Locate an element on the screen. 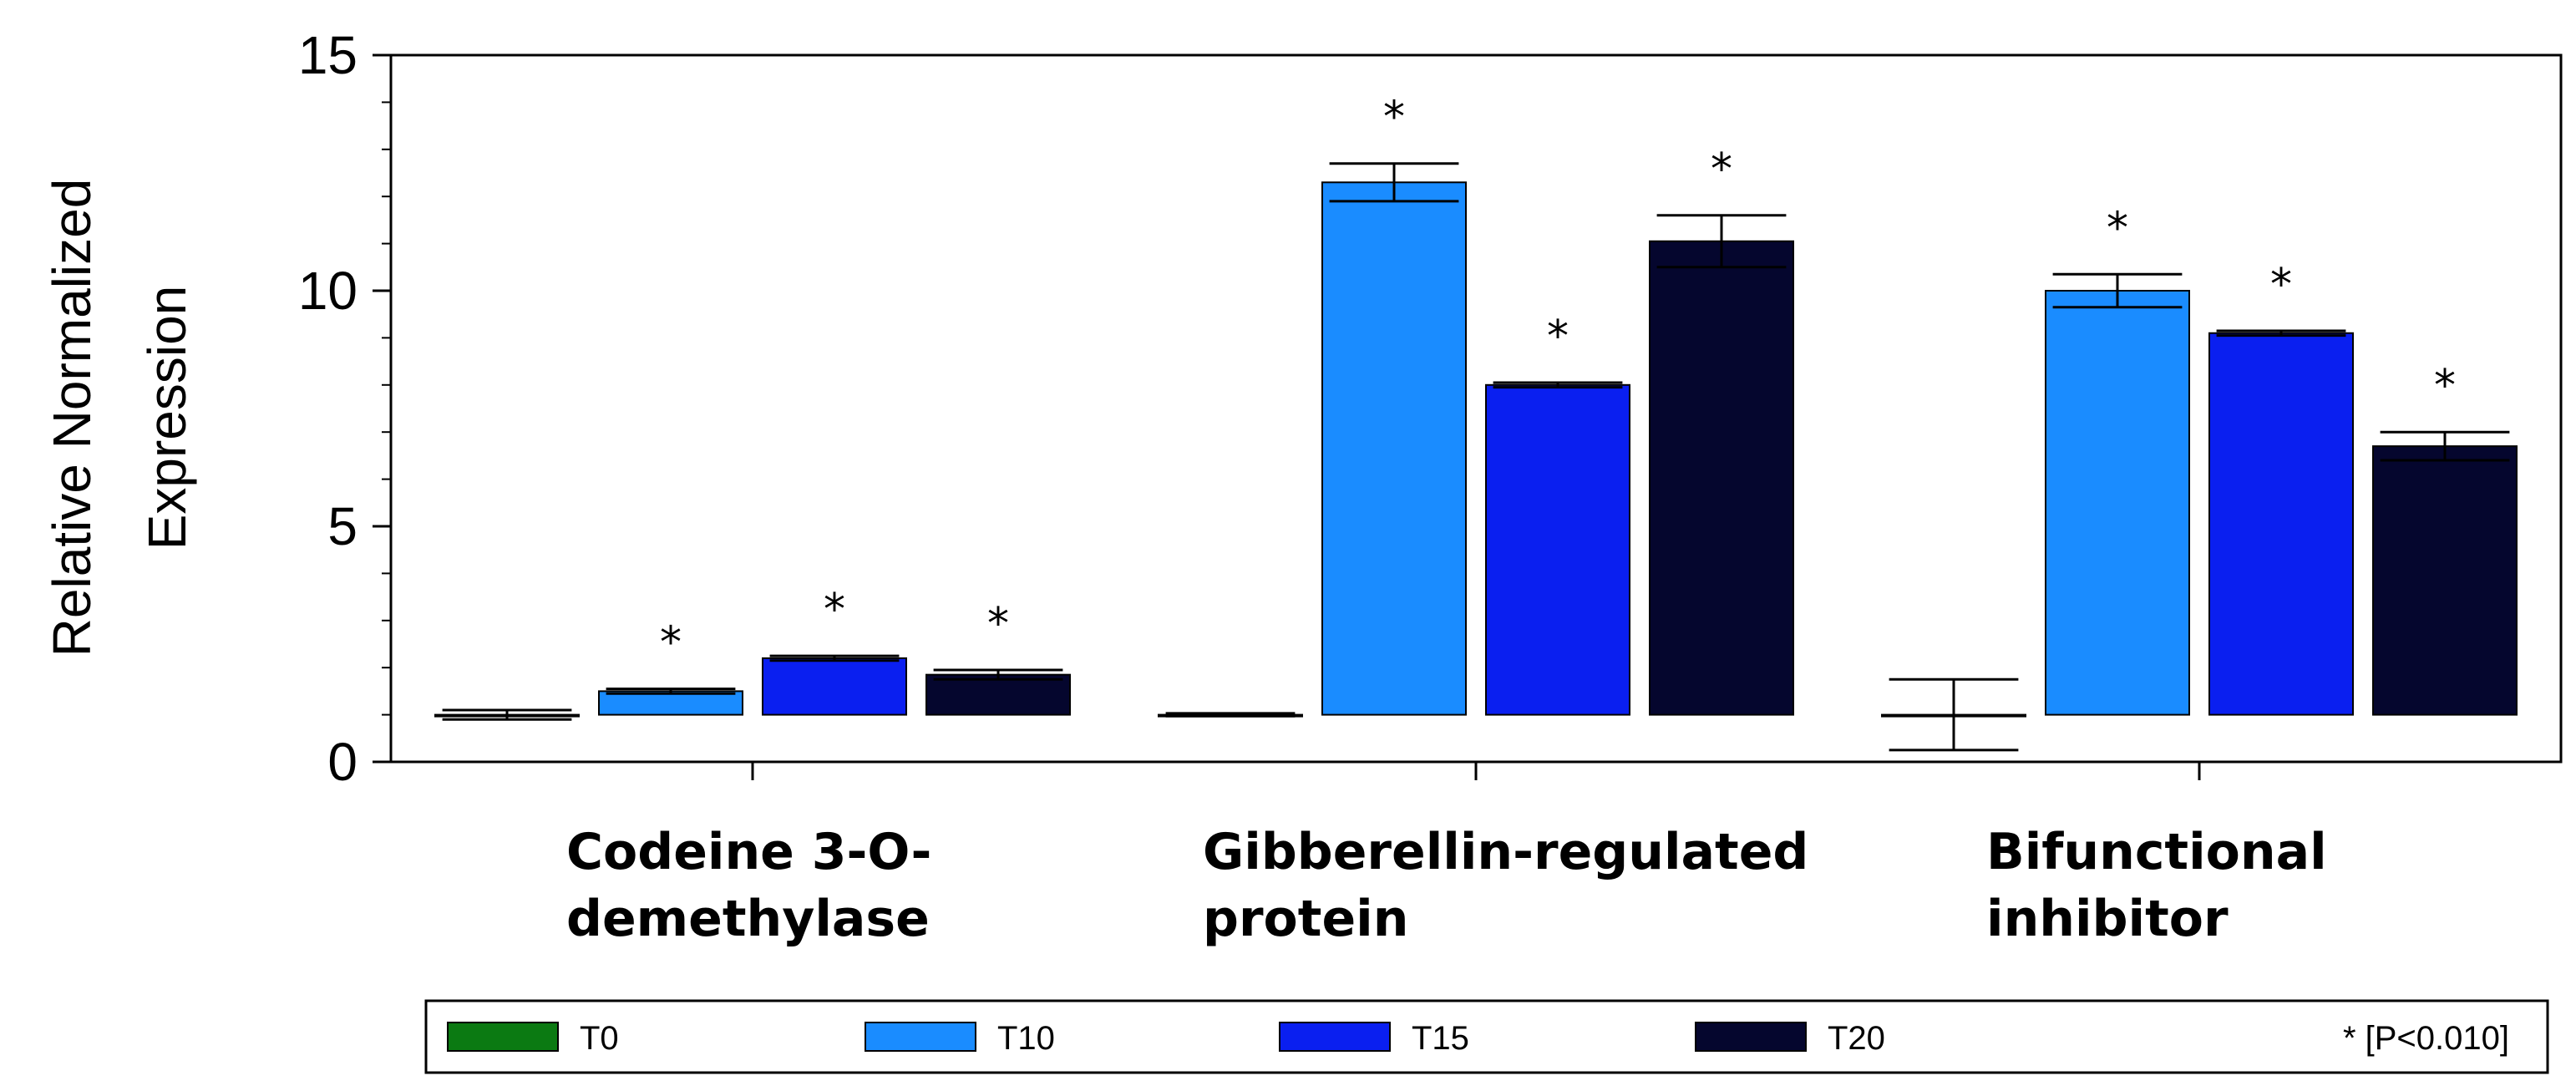 The height and width of the screenshot is (1091, 2576). y-tick-label: 10 is located at coordinates (327, 291).